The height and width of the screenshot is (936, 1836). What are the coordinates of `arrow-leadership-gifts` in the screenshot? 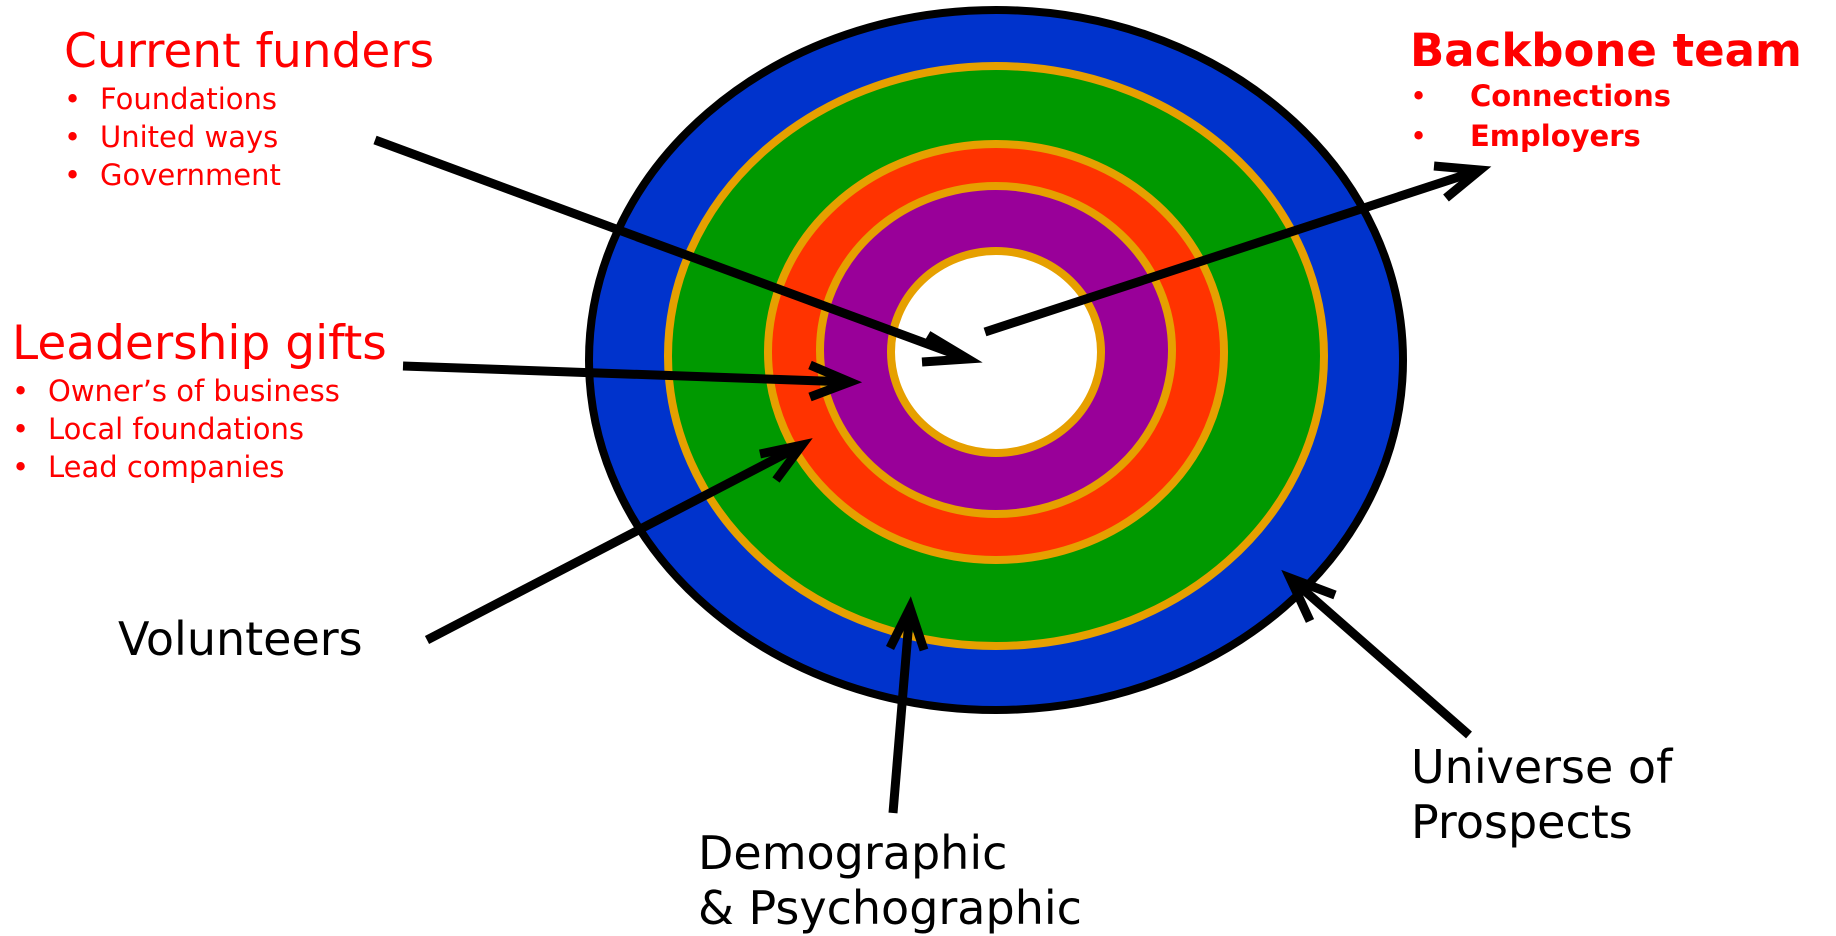 It's located at (626, 374).